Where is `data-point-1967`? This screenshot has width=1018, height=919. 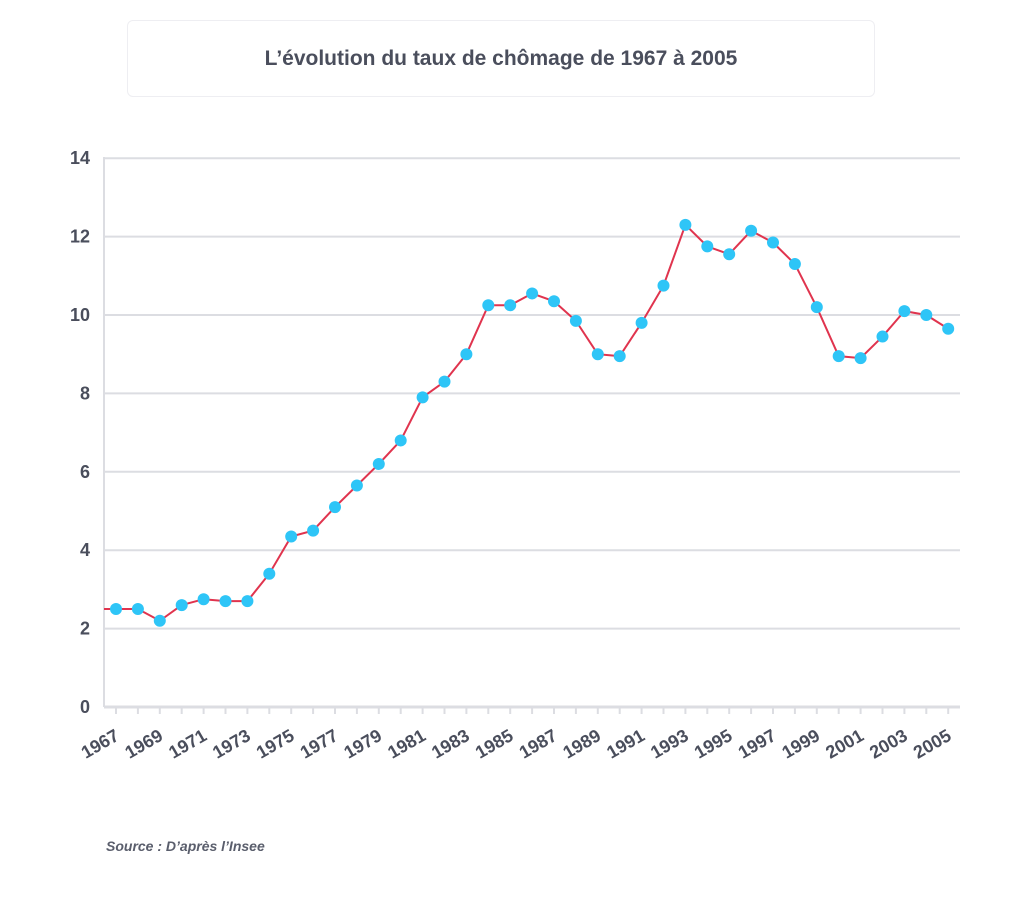
data-point-1967 is located at coordinates (116, 609).